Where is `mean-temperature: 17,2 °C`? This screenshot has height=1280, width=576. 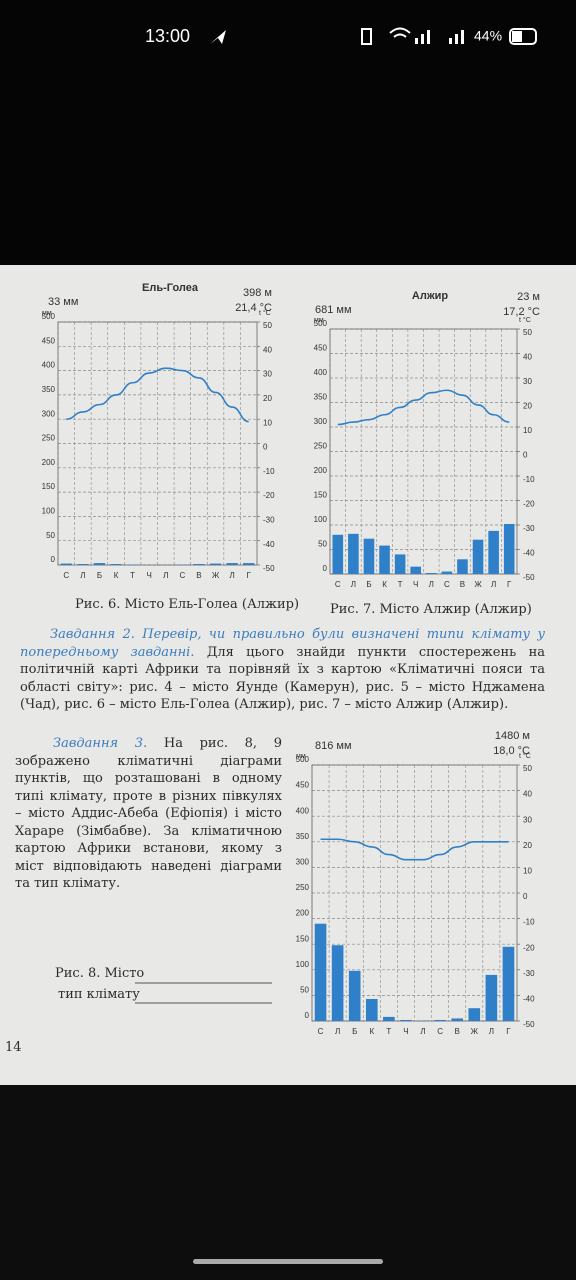
mean-temperature: 17,2 °C is located at coordinates (521, 312).